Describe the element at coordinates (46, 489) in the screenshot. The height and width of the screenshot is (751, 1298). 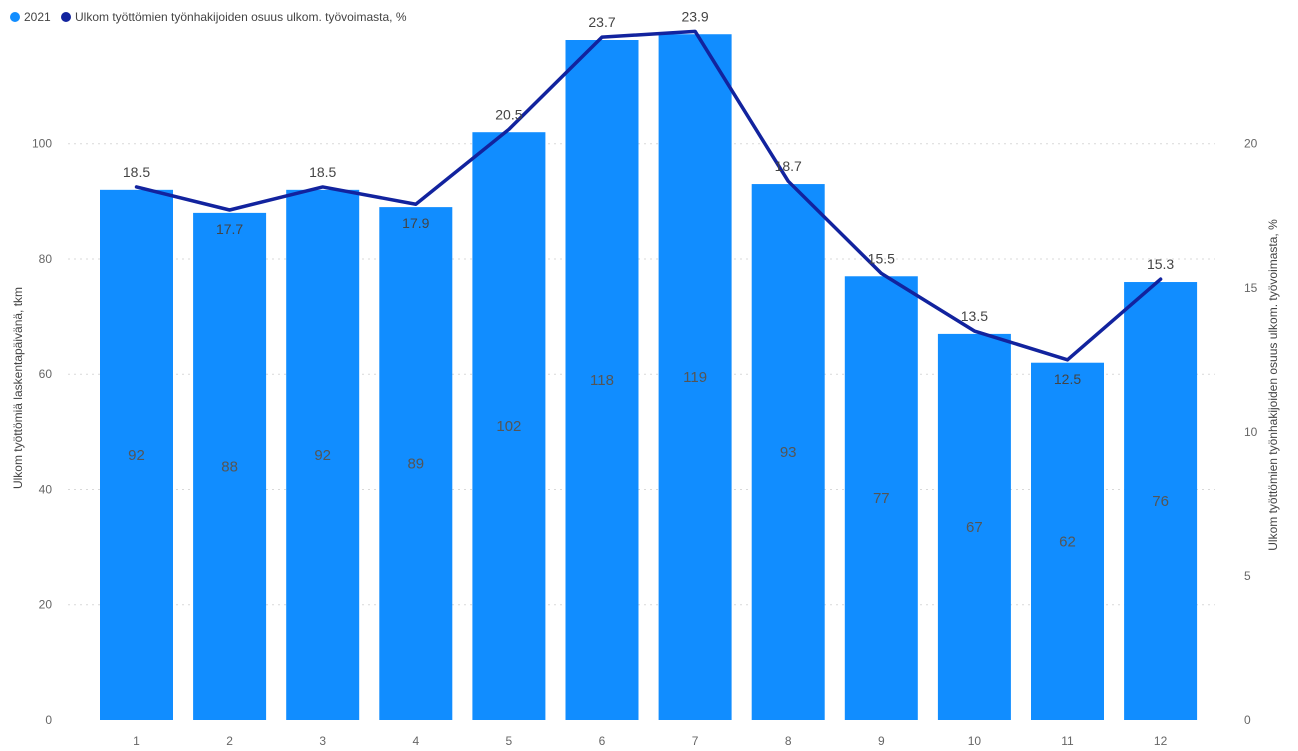
I see `left-tick-label: 40` at that location.